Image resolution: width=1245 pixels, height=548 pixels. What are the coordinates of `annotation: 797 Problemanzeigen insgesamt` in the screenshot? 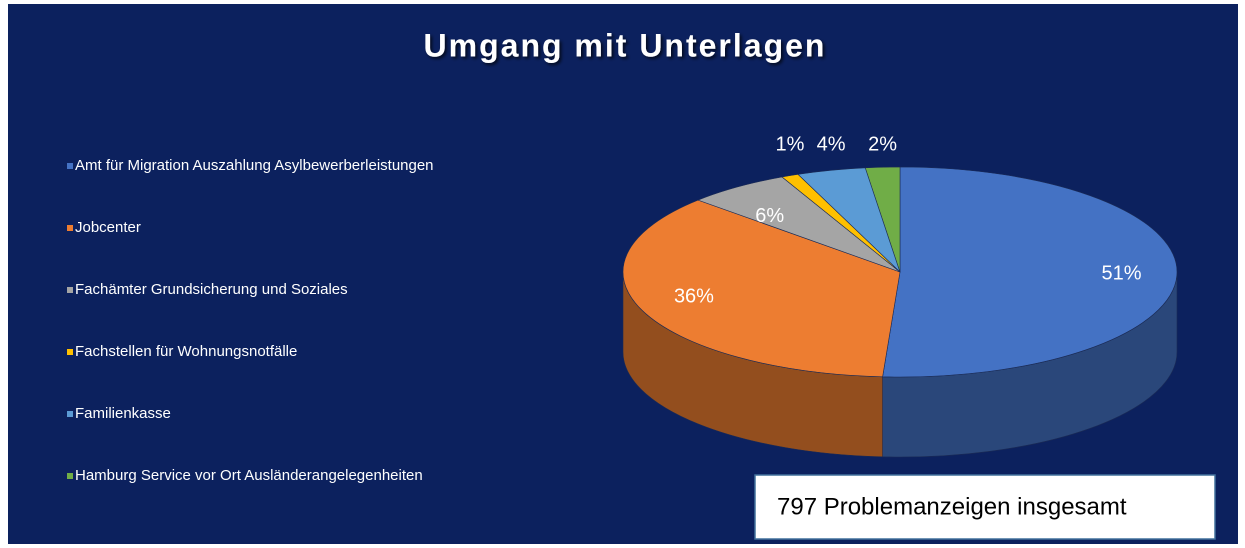 It's located at (952, 506).